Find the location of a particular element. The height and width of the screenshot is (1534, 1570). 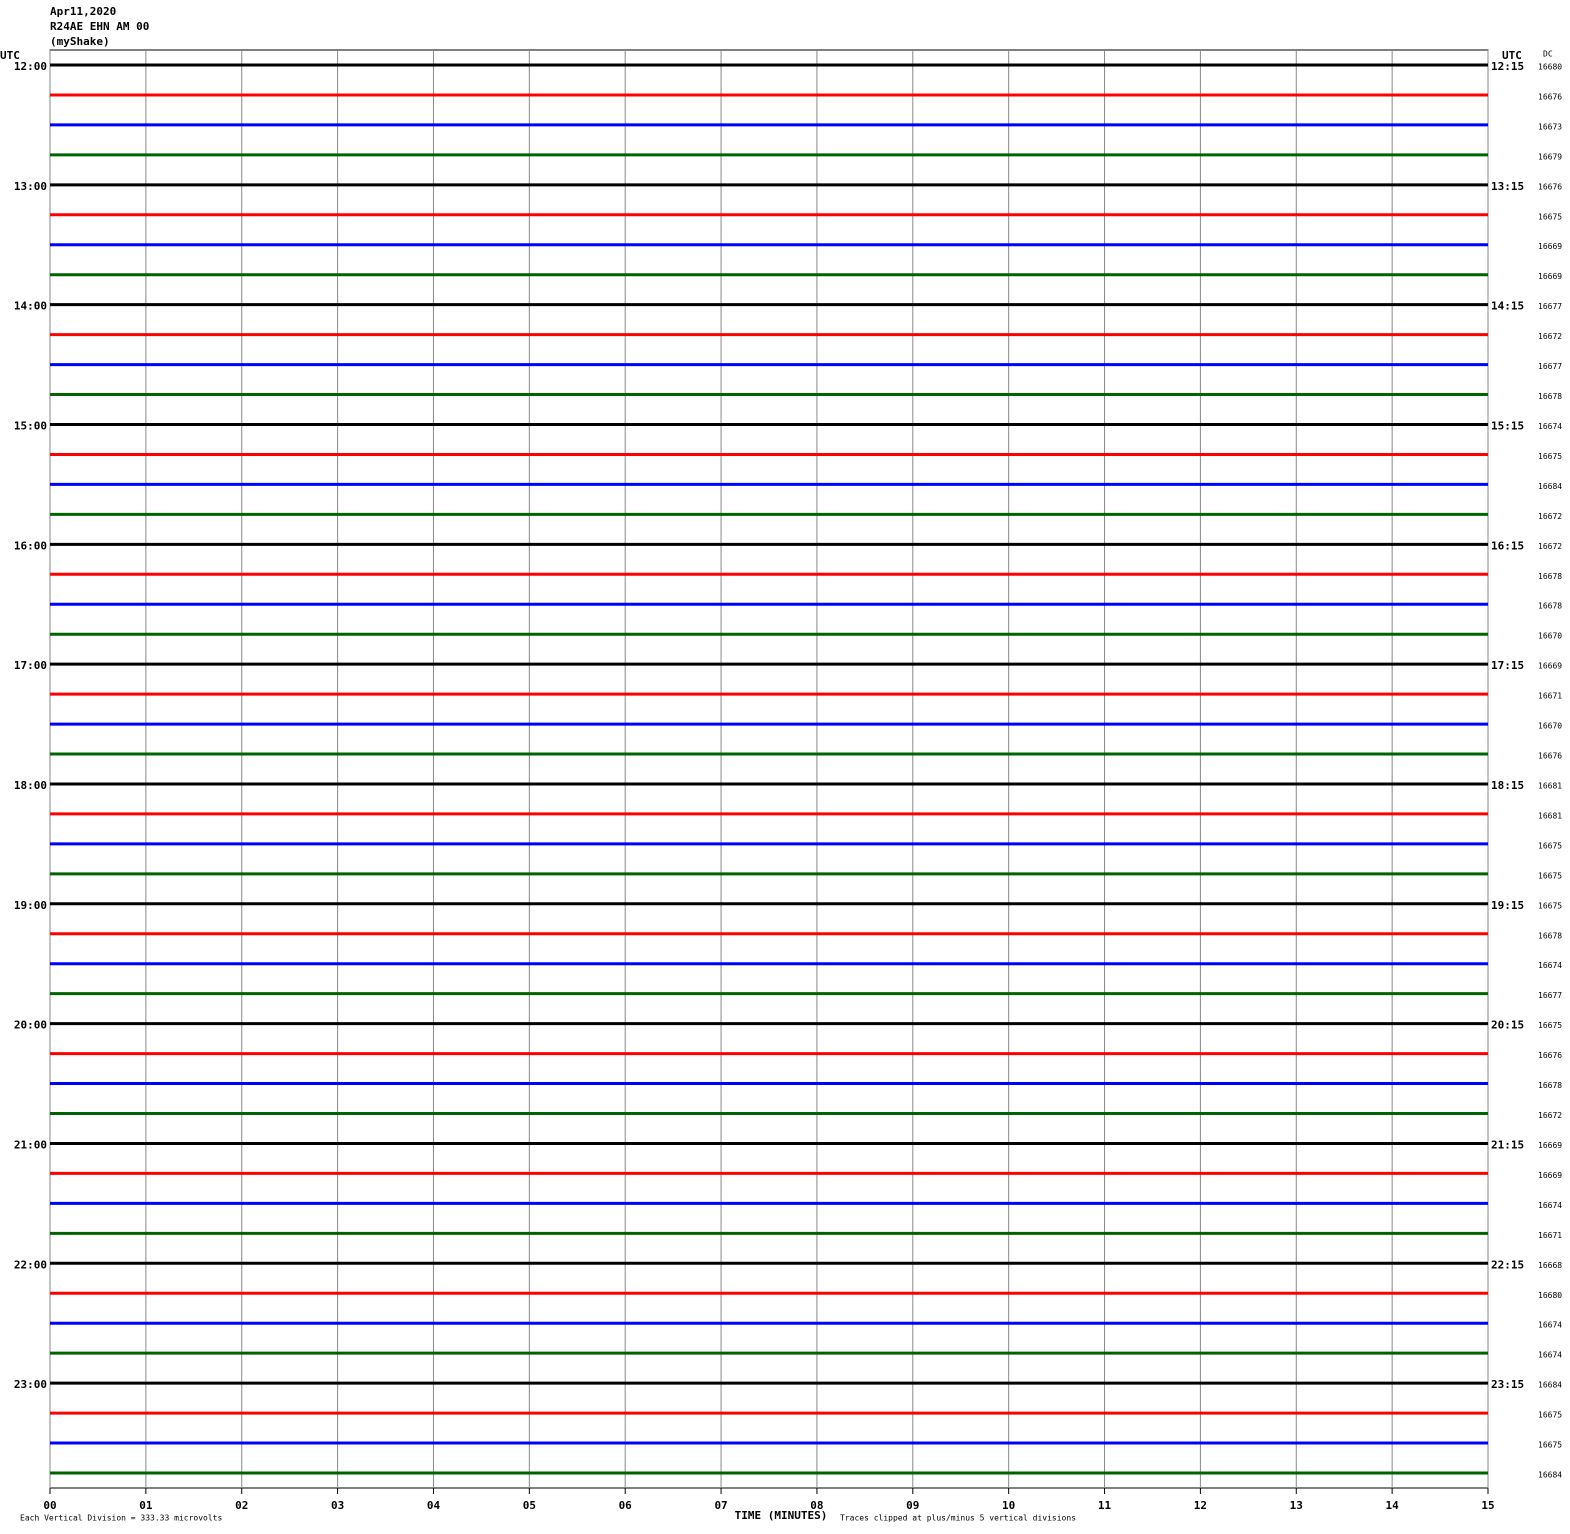

left-time-label: 21:00 is located at coordinates (30, 1144).